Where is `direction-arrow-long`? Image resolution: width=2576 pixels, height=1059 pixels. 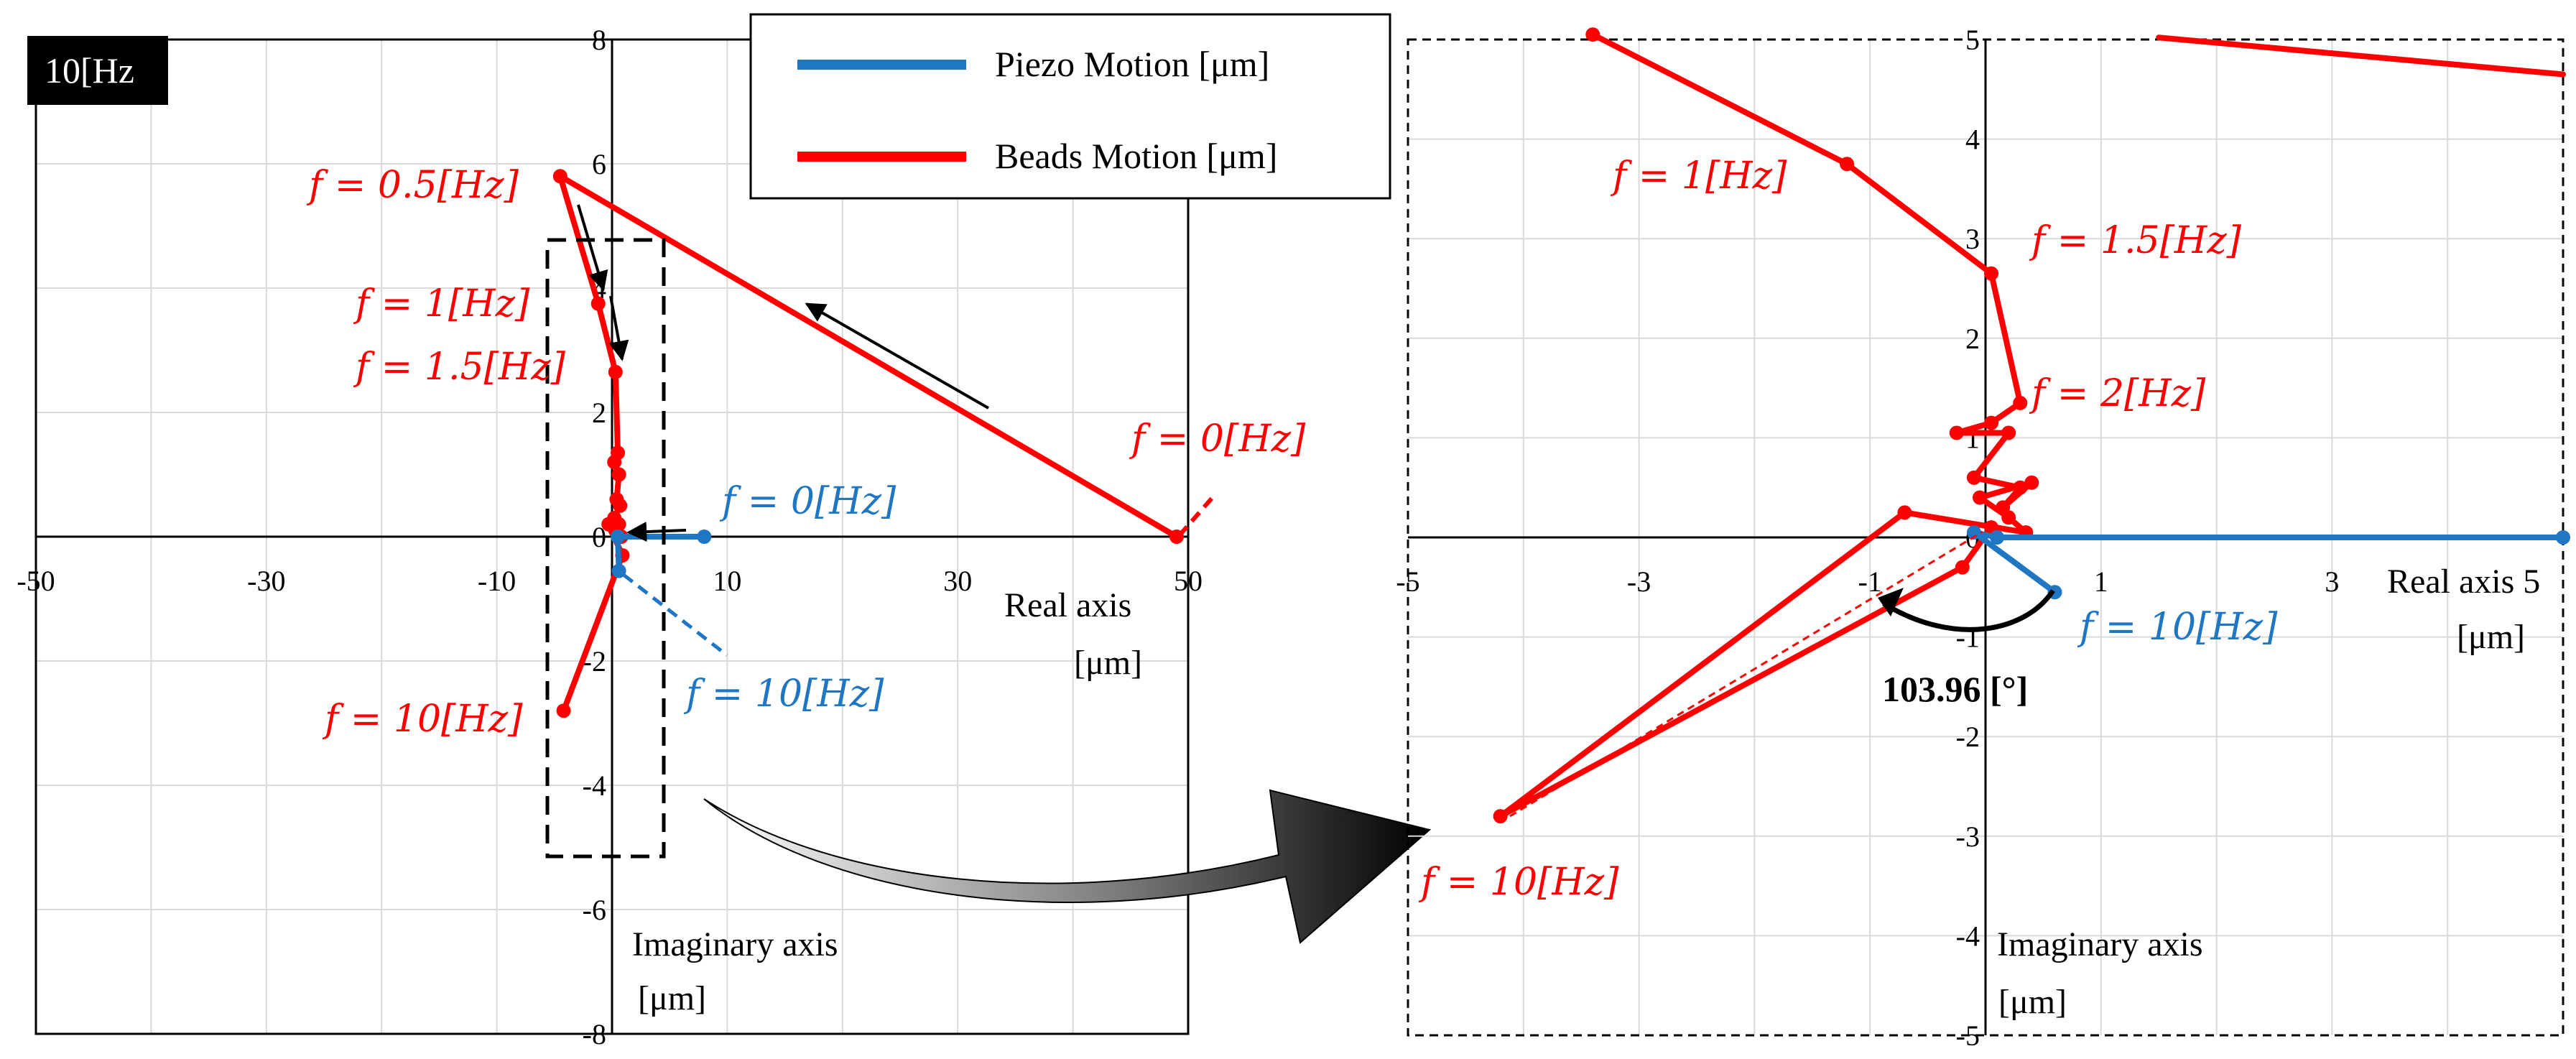
direction-arrow-long is located at coordinates (897, 356).